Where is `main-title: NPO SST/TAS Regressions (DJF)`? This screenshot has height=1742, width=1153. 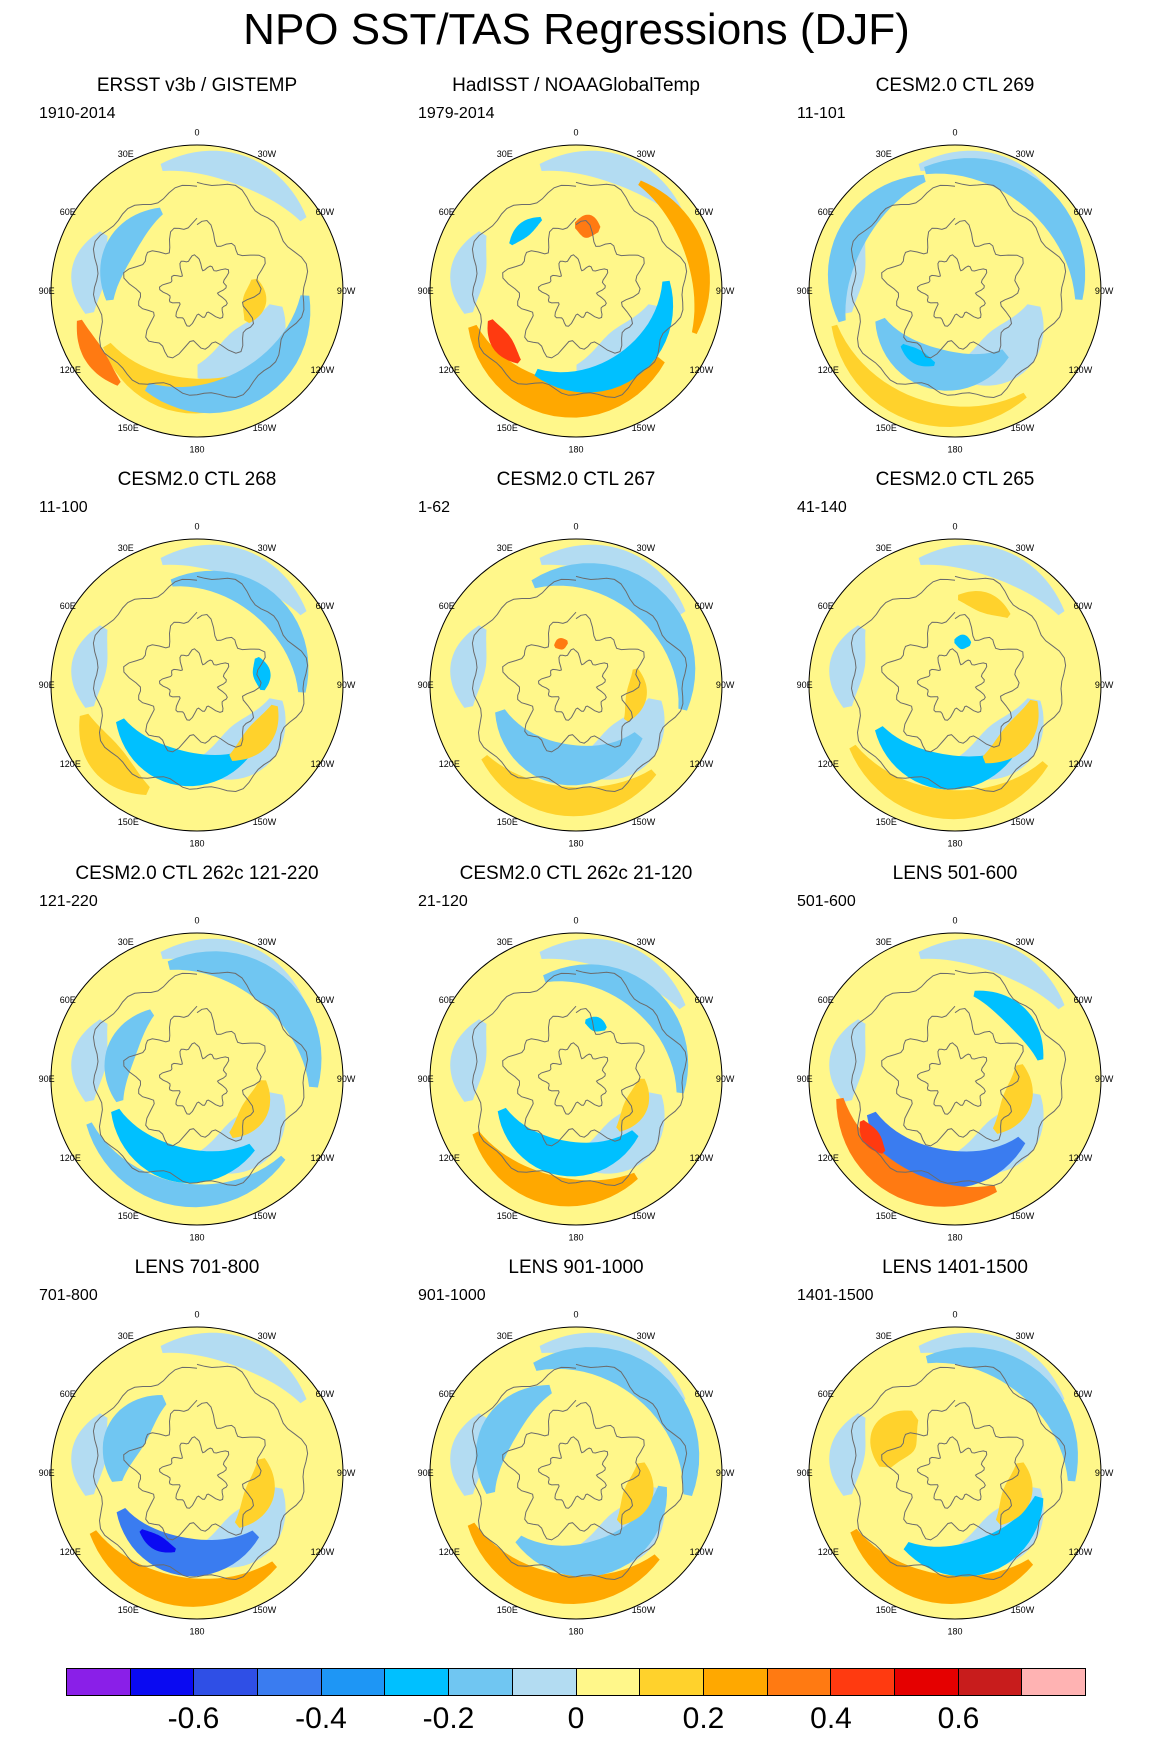
main-title: NPO SST/TAS Regressions (DJF) is located at coordinates (576, 29).